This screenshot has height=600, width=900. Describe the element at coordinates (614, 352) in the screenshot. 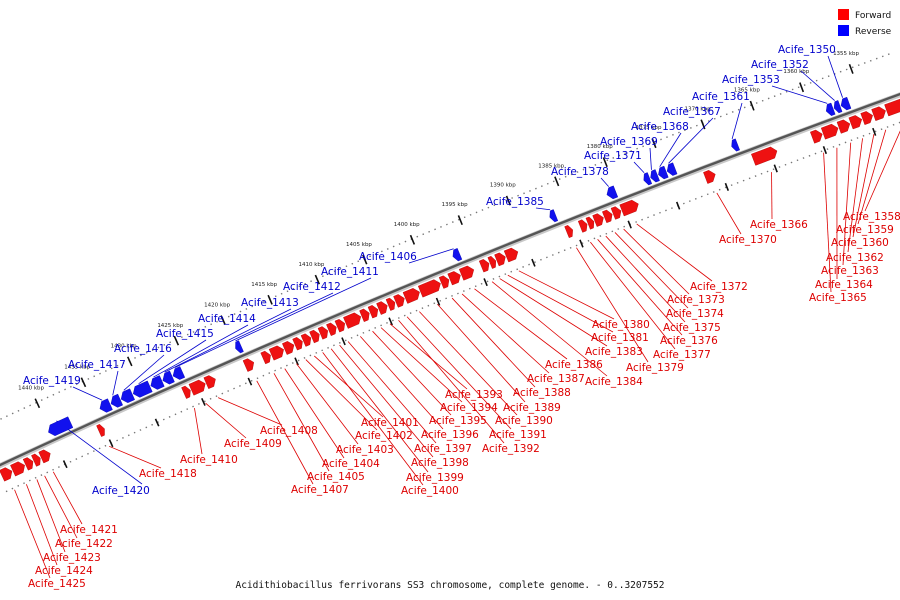

I see `forward-gene-label: Acife_1383` at that location.